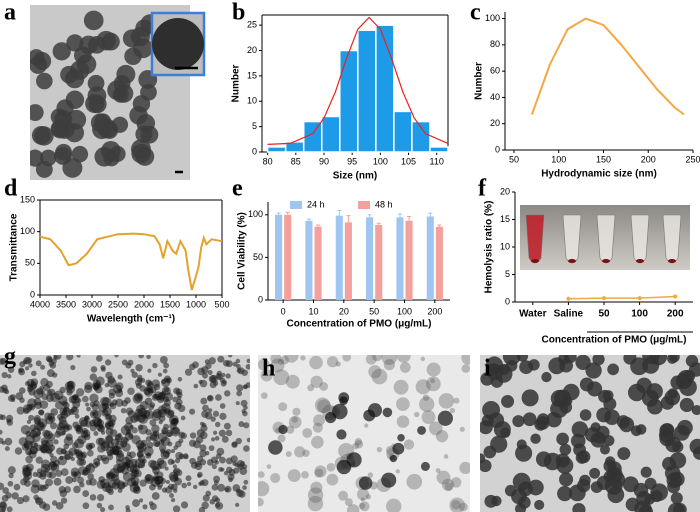 This screenshot has width=700, height=512. What do you see at coordinates (475, 13) in the screenshot?
I see `panel-label: c` at bounding box center [475, 13].